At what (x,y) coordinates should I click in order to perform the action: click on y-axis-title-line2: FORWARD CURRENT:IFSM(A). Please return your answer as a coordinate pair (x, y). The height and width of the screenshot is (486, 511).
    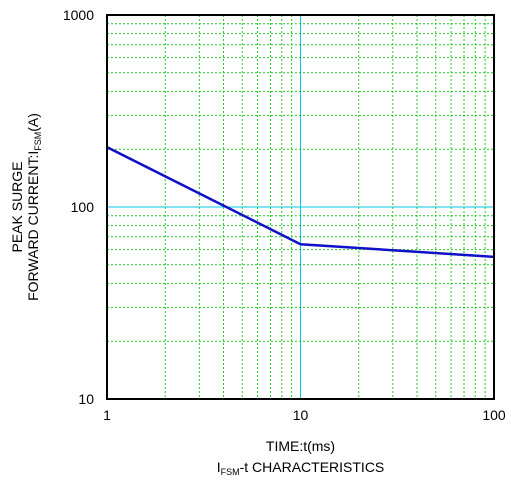
    Looking at the image, I should click on (34, 207).